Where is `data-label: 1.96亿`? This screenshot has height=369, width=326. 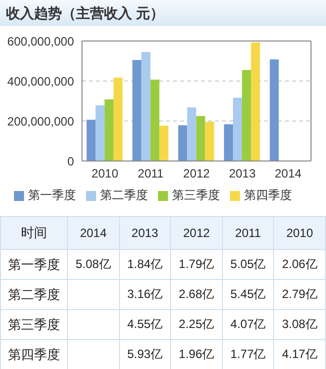
data-label: 1.96亿 is located at coordinates (196, 354).